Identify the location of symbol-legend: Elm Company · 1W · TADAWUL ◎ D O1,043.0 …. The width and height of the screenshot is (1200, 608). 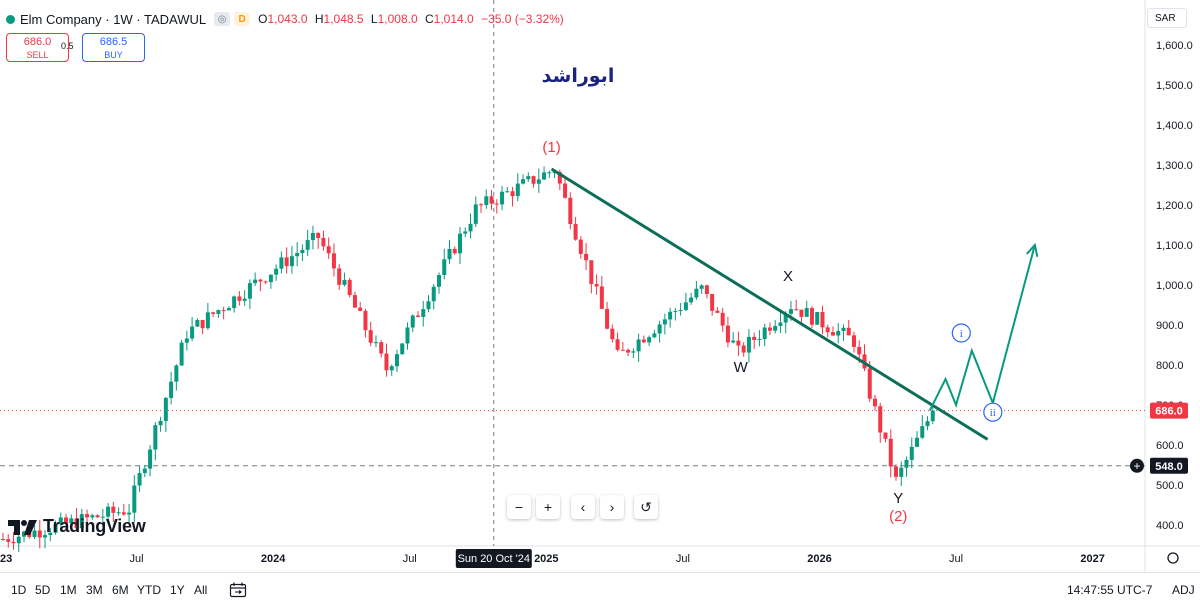
(287, 19).